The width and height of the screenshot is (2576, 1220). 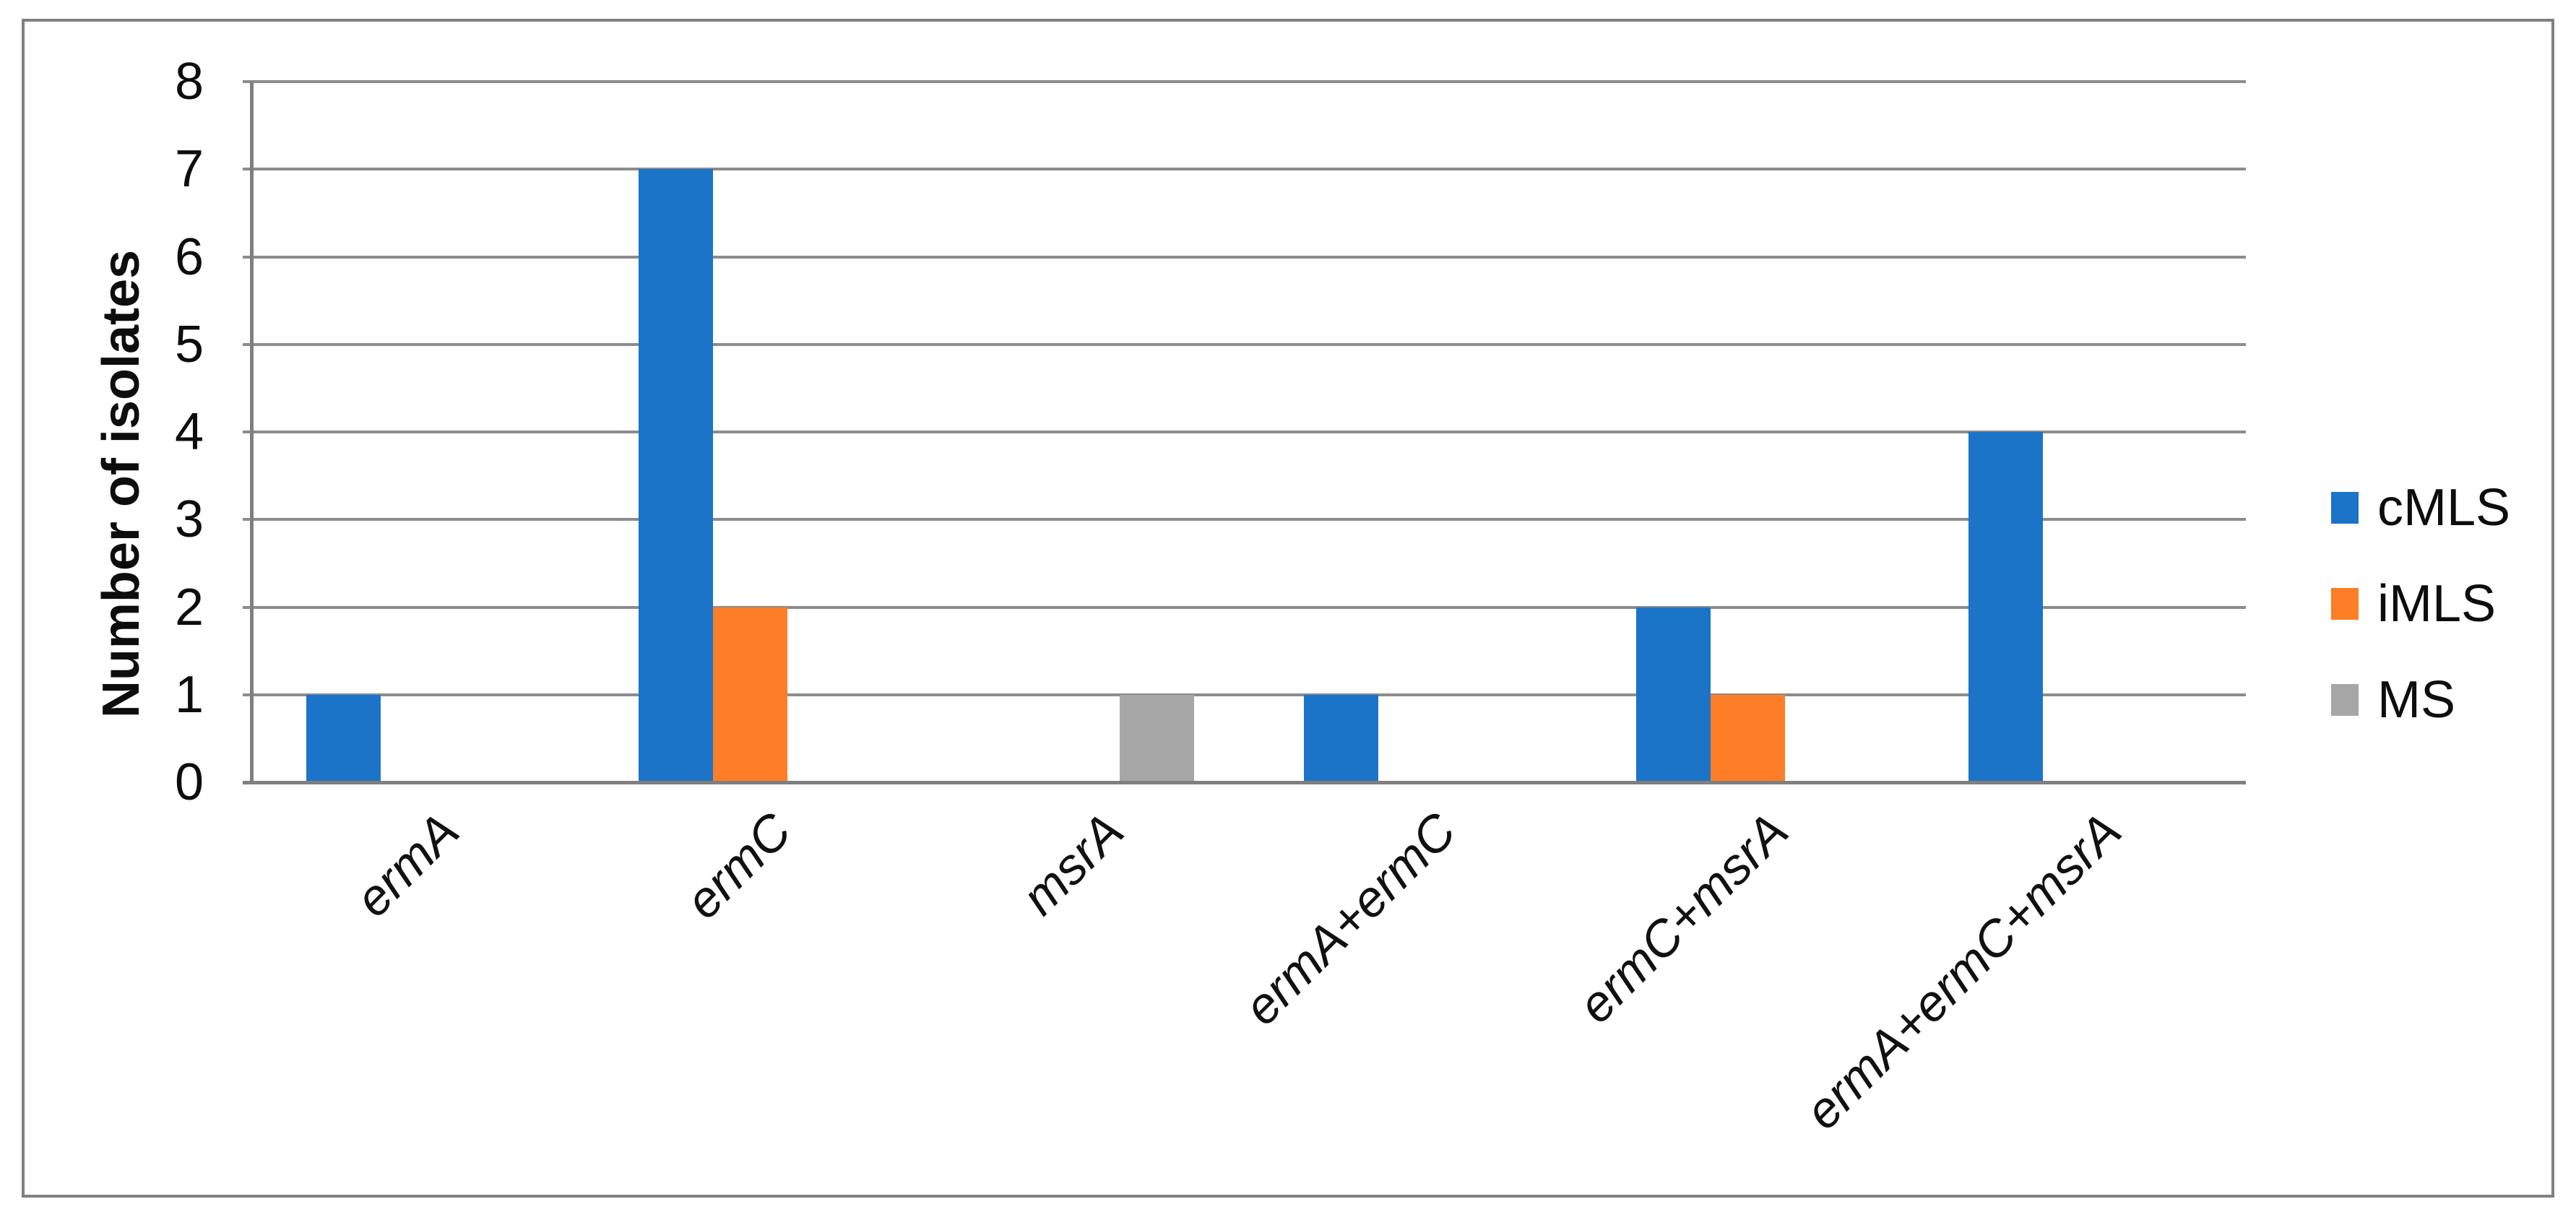 I want to click on bar-iMLS-ermC+msrA, so click(x=1748, y=738).